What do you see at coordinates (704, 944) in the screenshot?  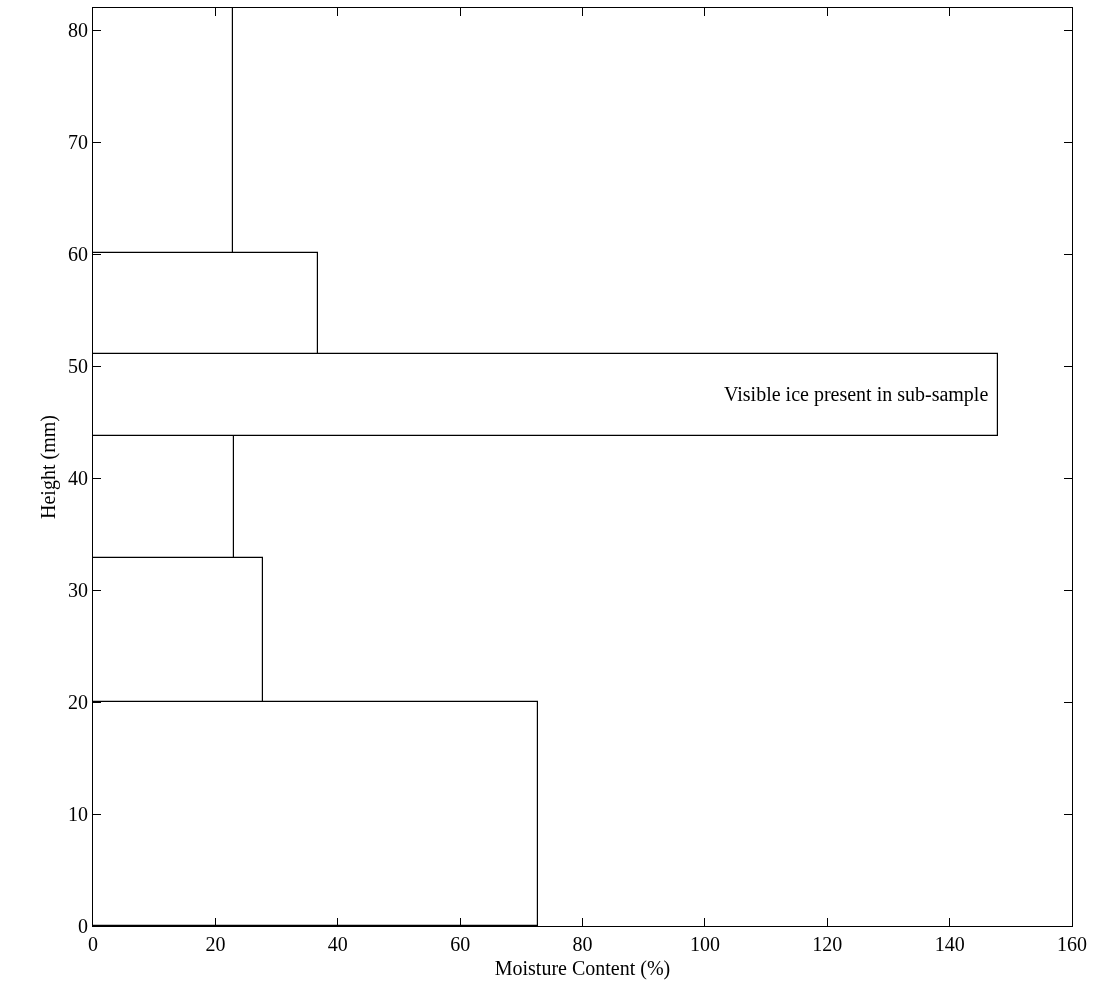 I see `x-tick-label: 100` at bounding box center [704, 944].